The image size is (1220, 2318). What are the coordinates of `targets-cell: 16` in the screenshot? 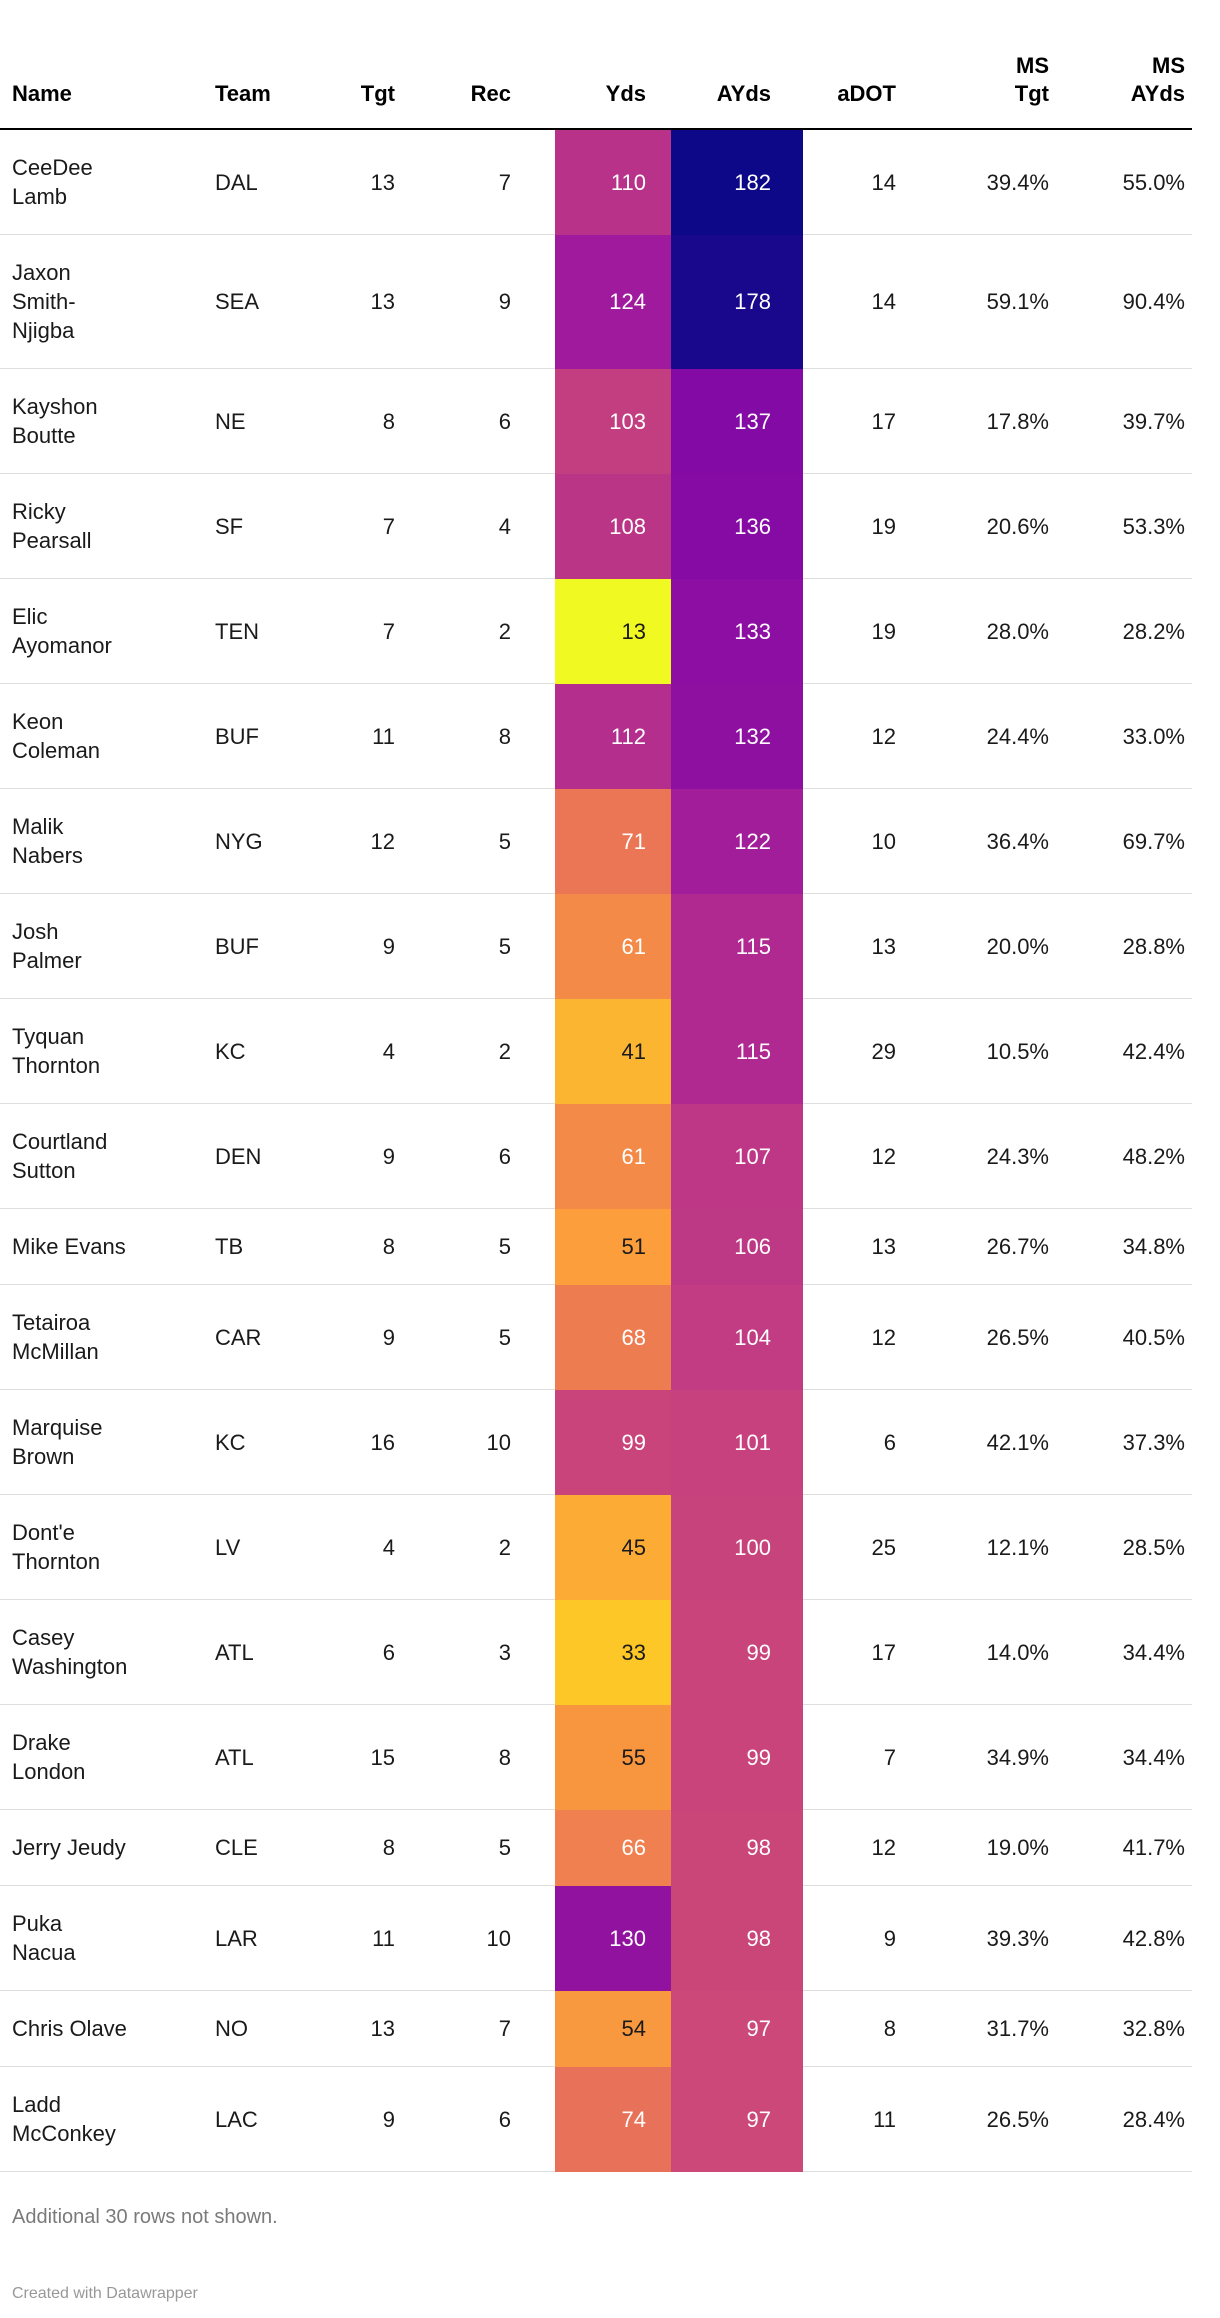 It's located at (361, 1442).